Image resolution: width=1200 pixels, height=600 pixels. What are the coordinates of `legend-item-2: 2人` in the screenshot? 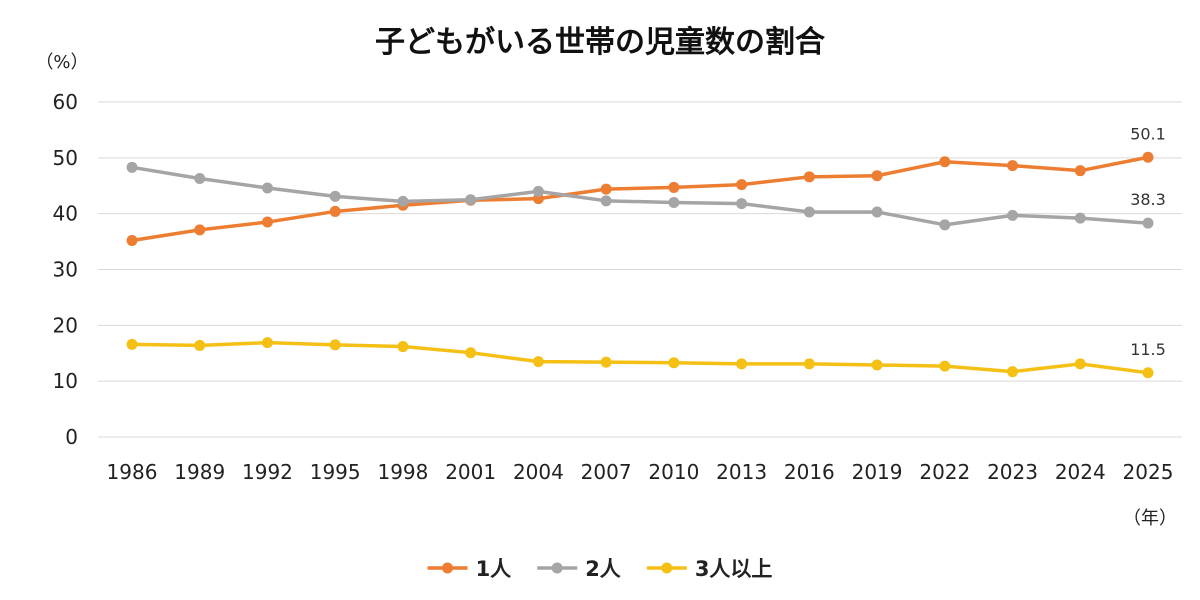 It's located at (579, 569).